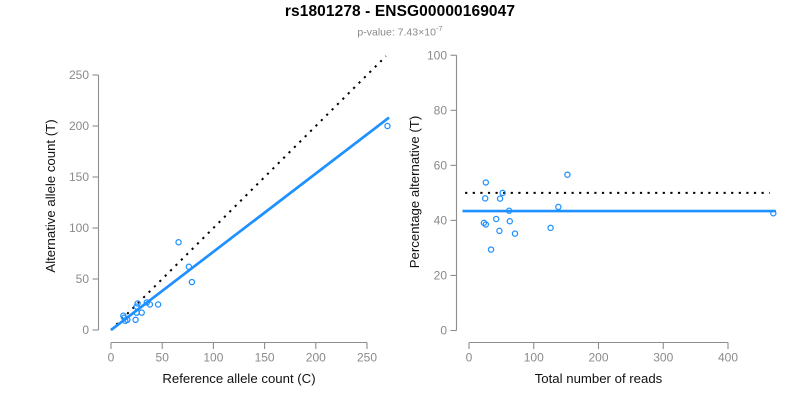 This screenshot has height=400, width=800. What do you see at coordinates (441, 166) in the screenshot?
I see `y-tick-label: 60` at bounding box center [441, 166].